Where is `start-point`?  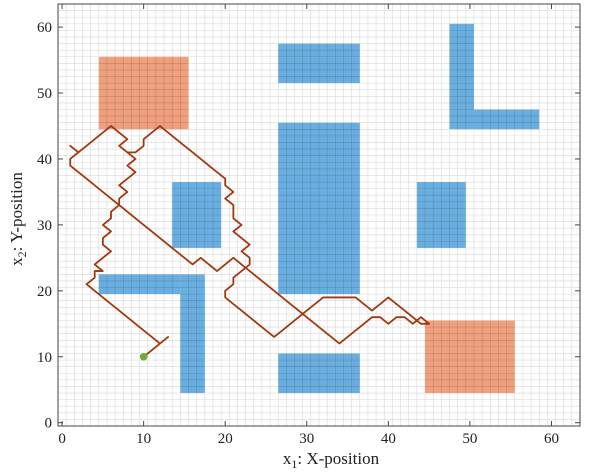
start-point is located at coordinates (143, 356).